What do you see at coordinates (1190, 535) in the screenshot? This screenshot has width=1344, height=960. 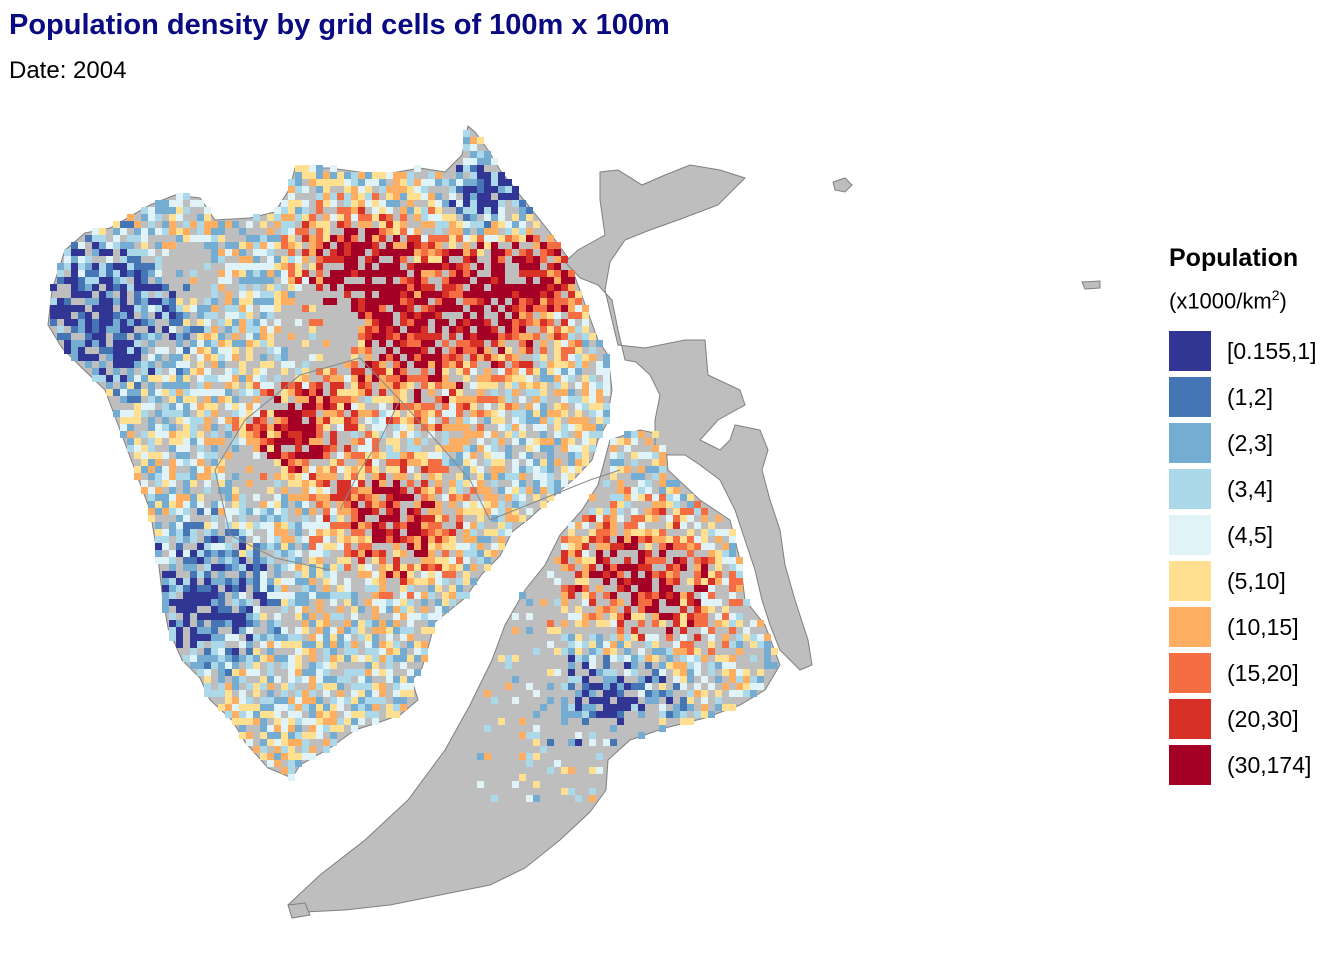 I see `legend-swatch` at bounding box center [1190, 535].